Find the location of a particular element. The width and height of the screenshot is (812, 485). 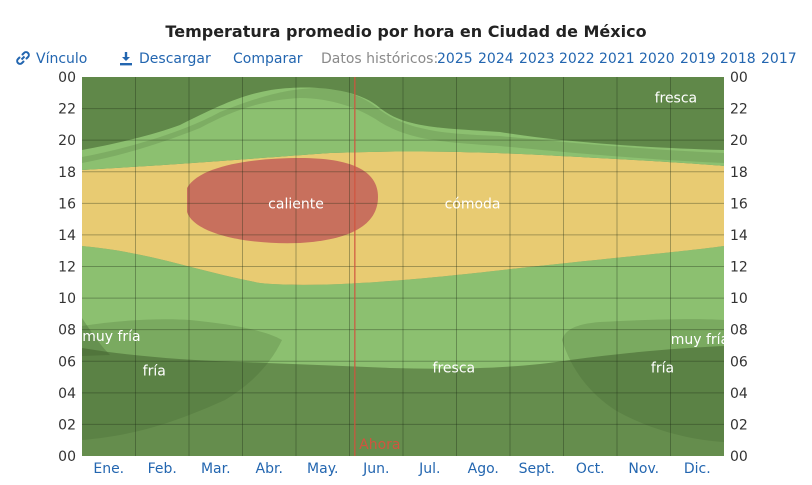

download-icon is located at coordinates (126, 60).